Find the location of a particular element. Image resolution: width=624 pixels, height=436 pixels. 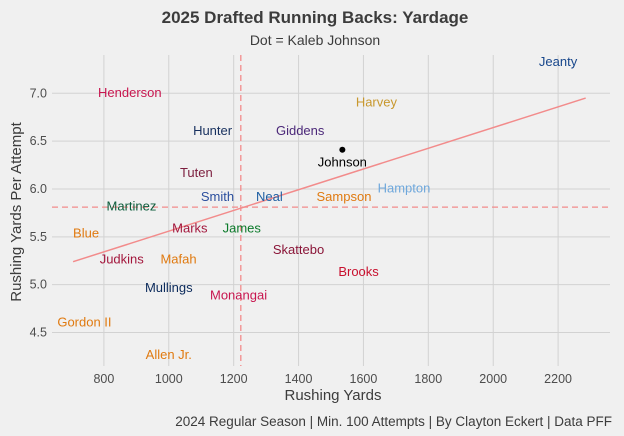

y-tick-label: 4.5 is located at coordinates (38, 333).